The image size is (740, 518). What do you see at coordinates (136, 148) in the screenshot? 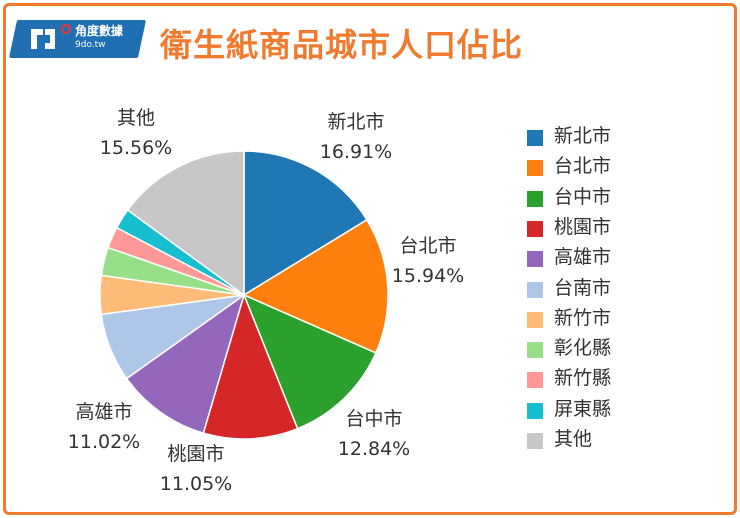
I see `slice-value-label-11: 15.56%` at bounding box center [136, 148].